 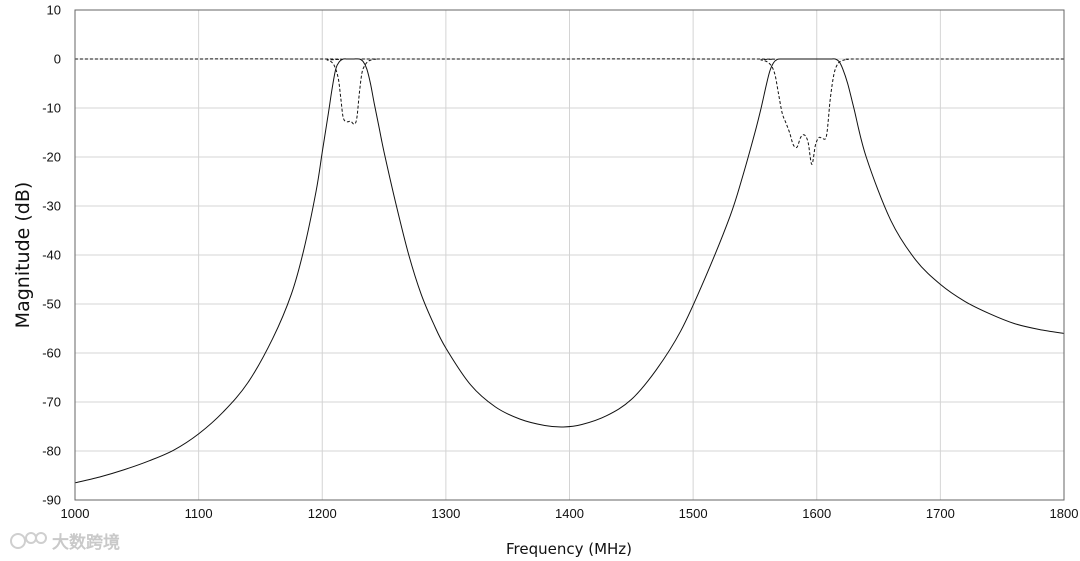 I want to click on x-axis-label: Frequency (MHz), so click(x=569, y=549).